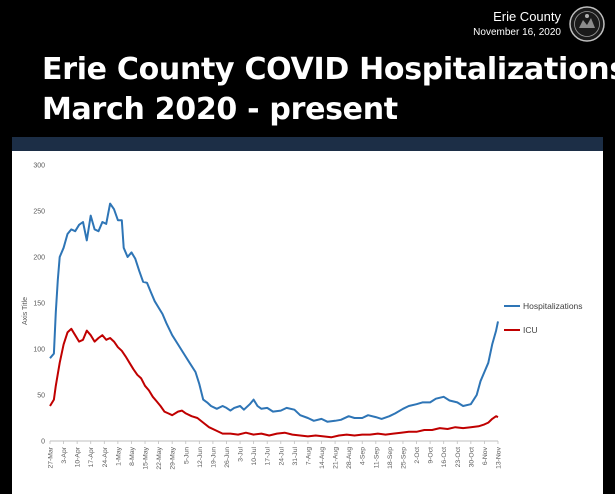  I want to click on y-tick-label: 100, so click(39, 350).